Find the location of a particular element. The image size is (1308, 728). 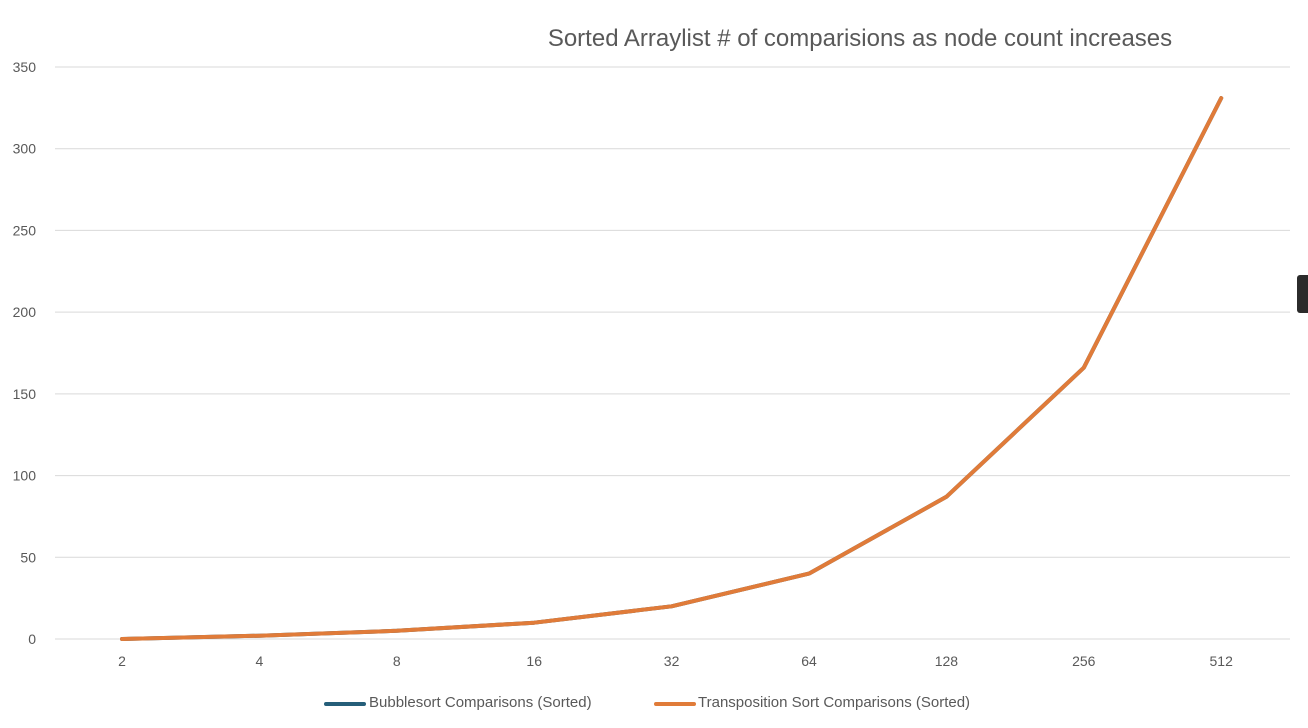

y-axis-tick-labels: 0 50 100 150 200 250 300 350 is located at coordinates (25, 353).